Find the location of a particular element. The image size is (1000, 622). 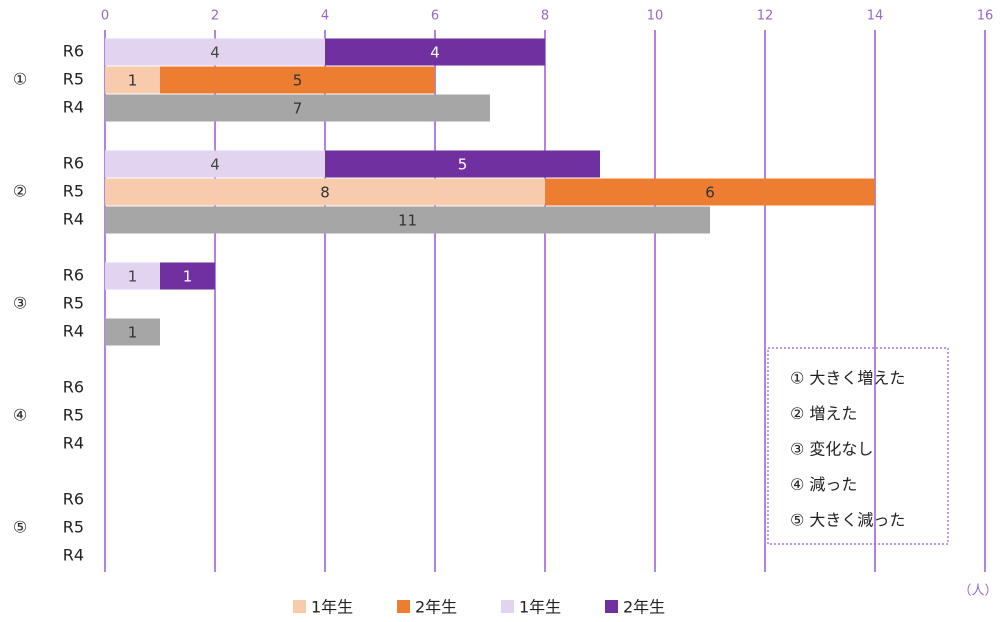

x-tick-label: 16 is located at coordinates (985, 16).